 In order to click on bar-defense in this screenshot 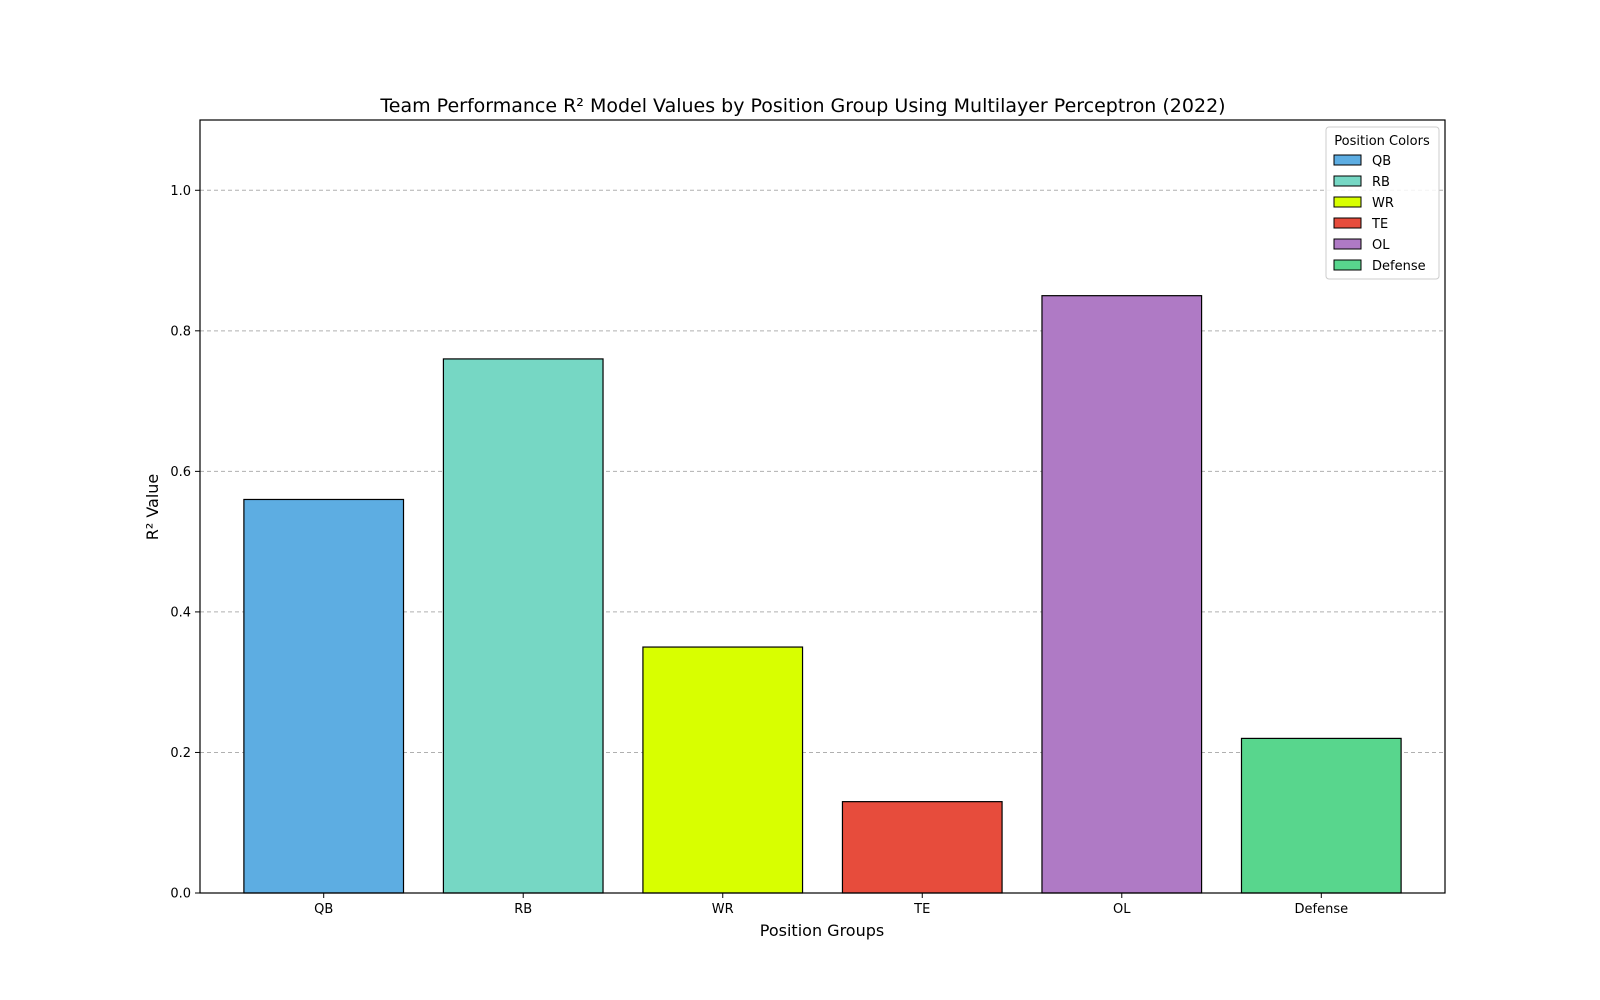, I will do `click(1321, 815)`.